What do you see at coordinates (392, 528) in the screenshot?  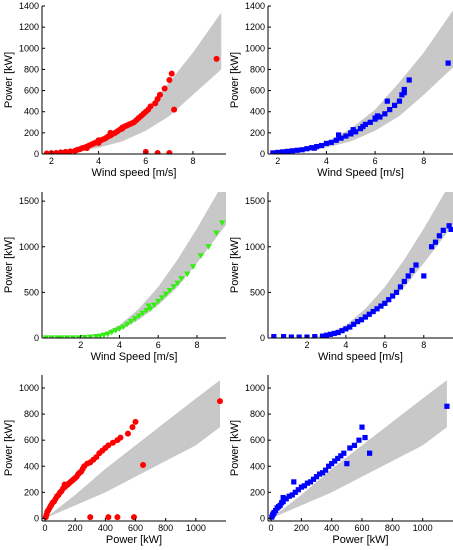 I see `x-tick-label: 800` at bounding box center [392, 528].